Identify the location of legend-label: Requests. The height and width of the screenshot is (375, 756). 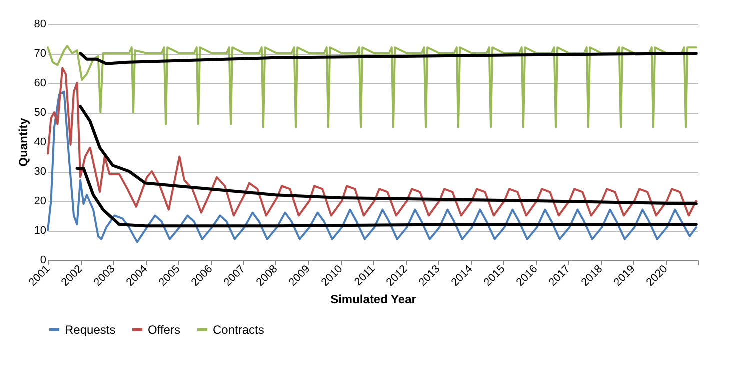
(90, 329).